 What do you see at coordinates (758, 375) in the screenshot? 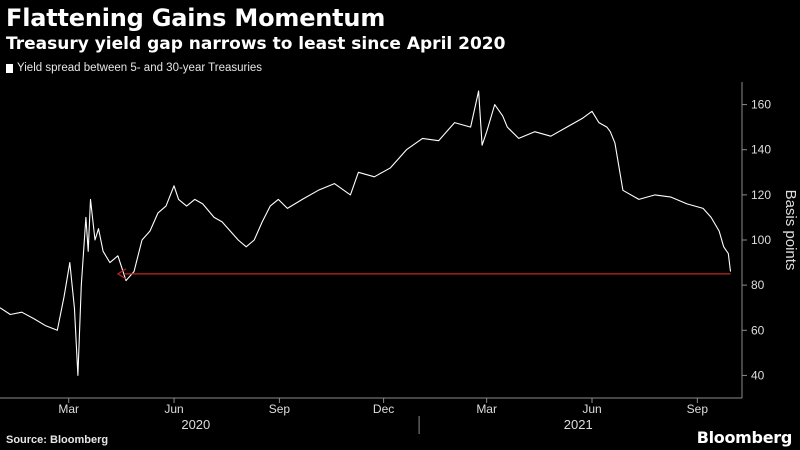
I see `y-tick-label: 40` at bounding box center [758, 375].